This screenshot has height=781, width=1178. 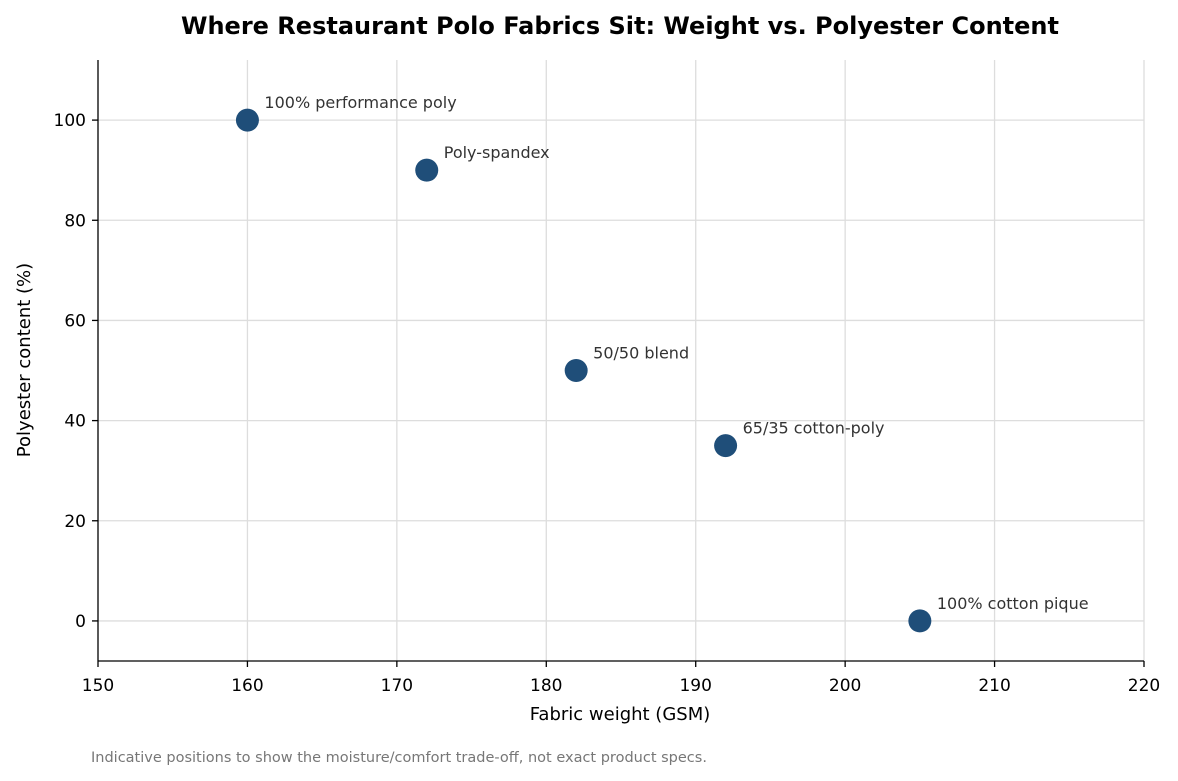 What do you see at coordinates (75, 321) in the screenshot?
I see `y-tick-label: 60` at bounding box center [75, 321].